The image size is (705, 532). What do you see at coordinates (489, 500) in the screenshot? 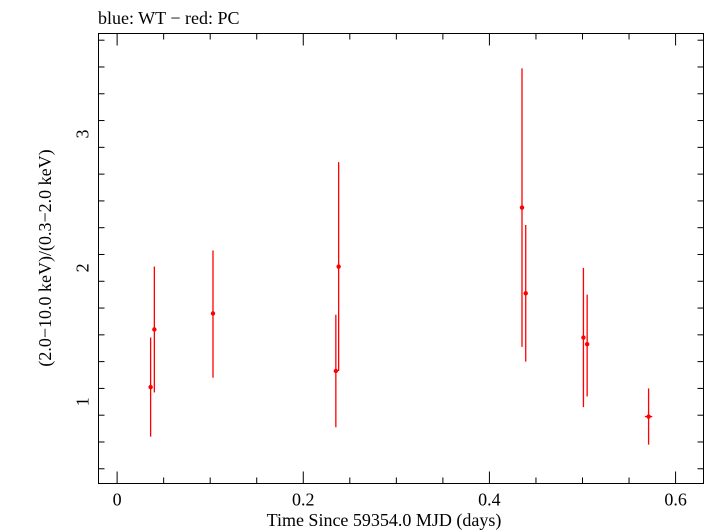
I see `x-tick-label: 0.4` at bounding box center [489, 500].